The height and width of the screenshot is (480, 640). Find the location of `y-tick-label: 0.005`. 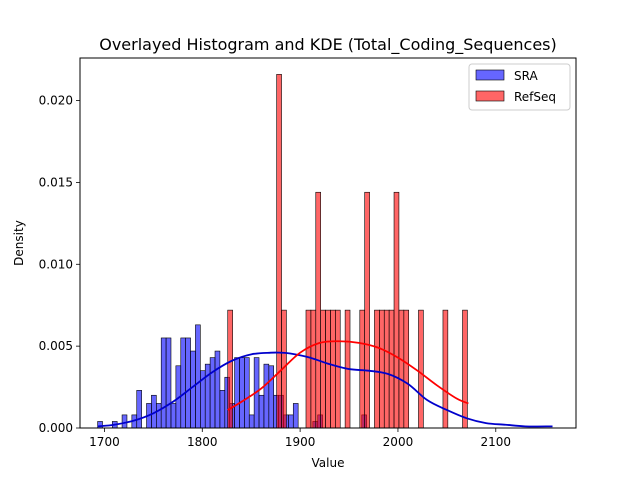

y-tick-label: 0.005 is located at coordinates (56, 346).